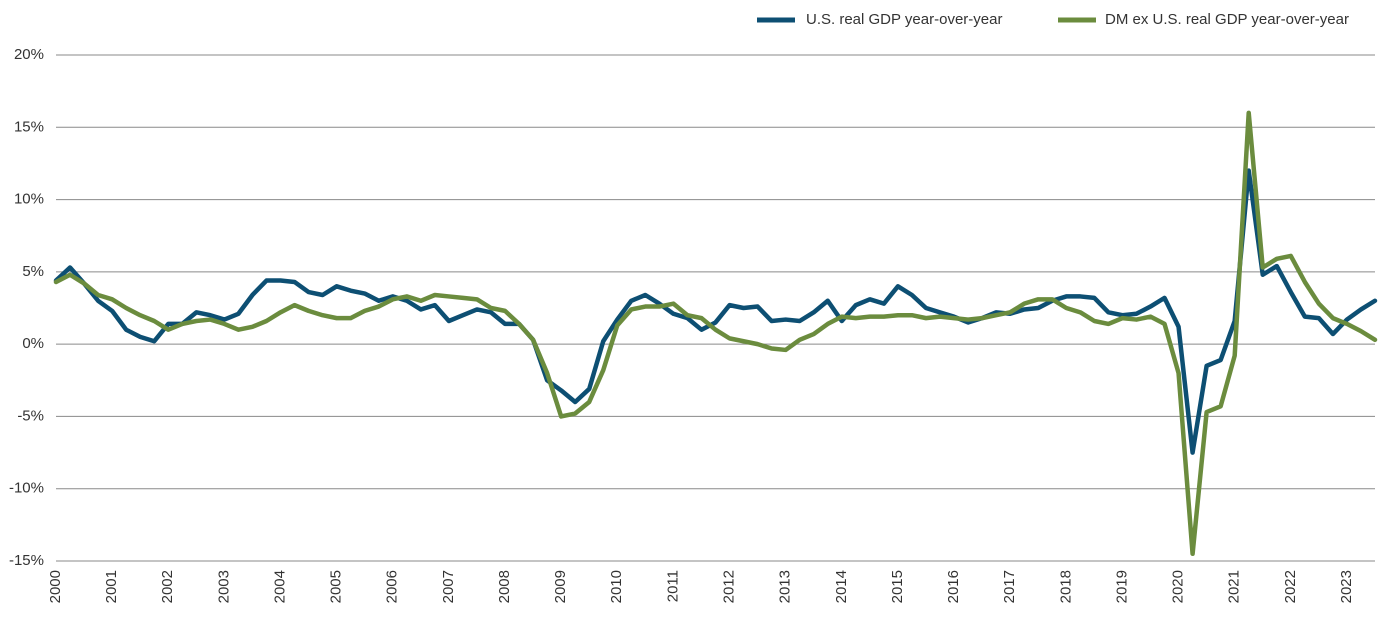  I want to click on x-tick-label: 2014, so click(841, 586).